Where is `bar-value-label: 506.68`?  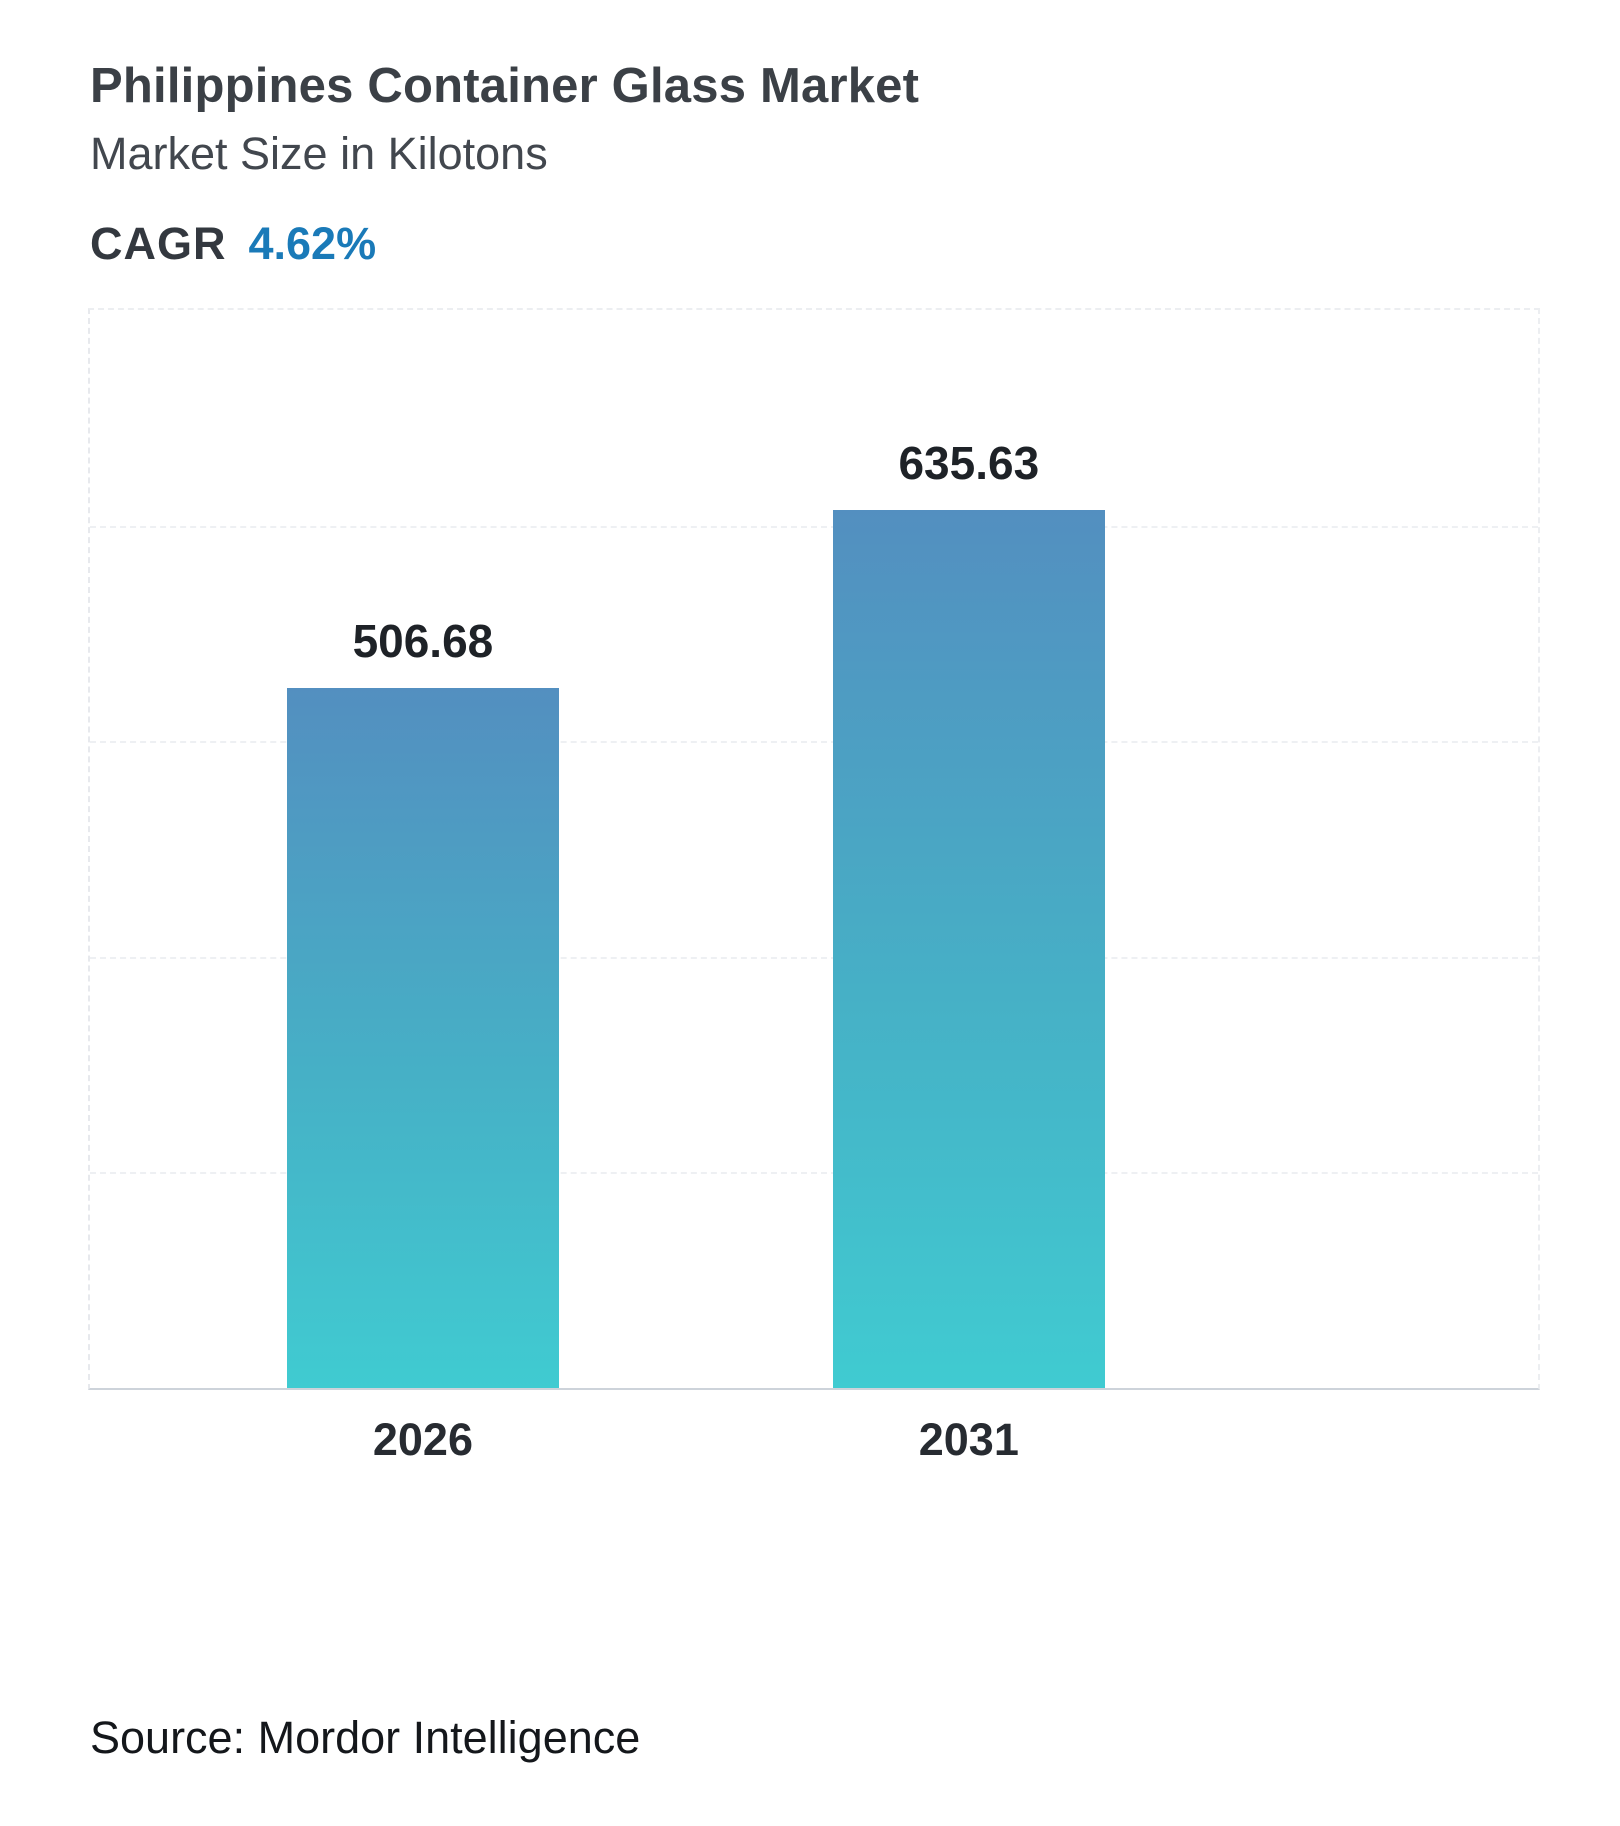 bar-value-label: 506.68 is located at coordinates (423, 640).